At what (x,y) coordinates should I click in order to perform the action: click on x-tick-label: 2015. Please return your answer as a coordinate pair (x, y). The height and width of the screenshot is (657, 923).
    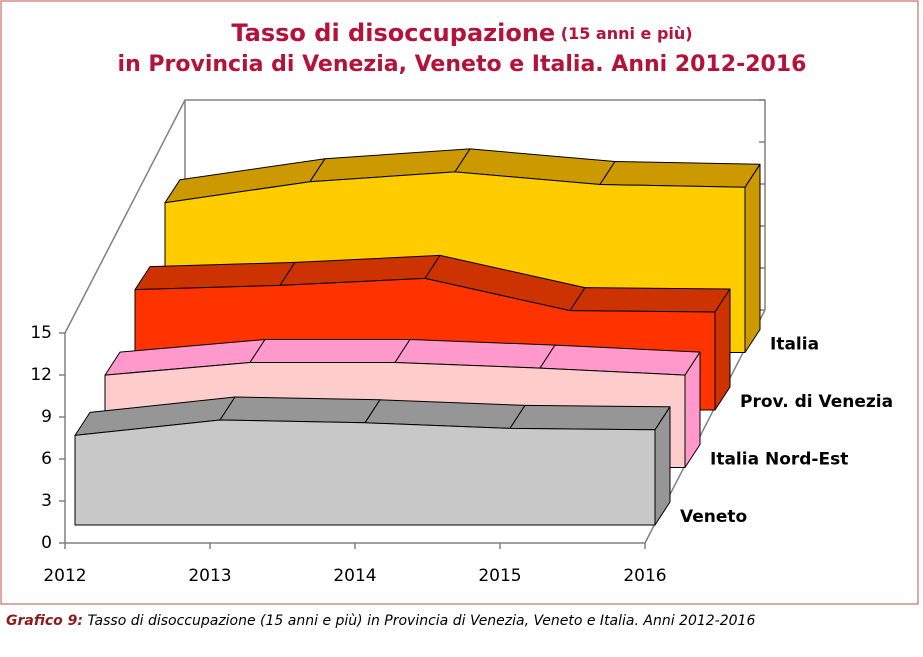
    Looking at the image, I should click on (499, 576).